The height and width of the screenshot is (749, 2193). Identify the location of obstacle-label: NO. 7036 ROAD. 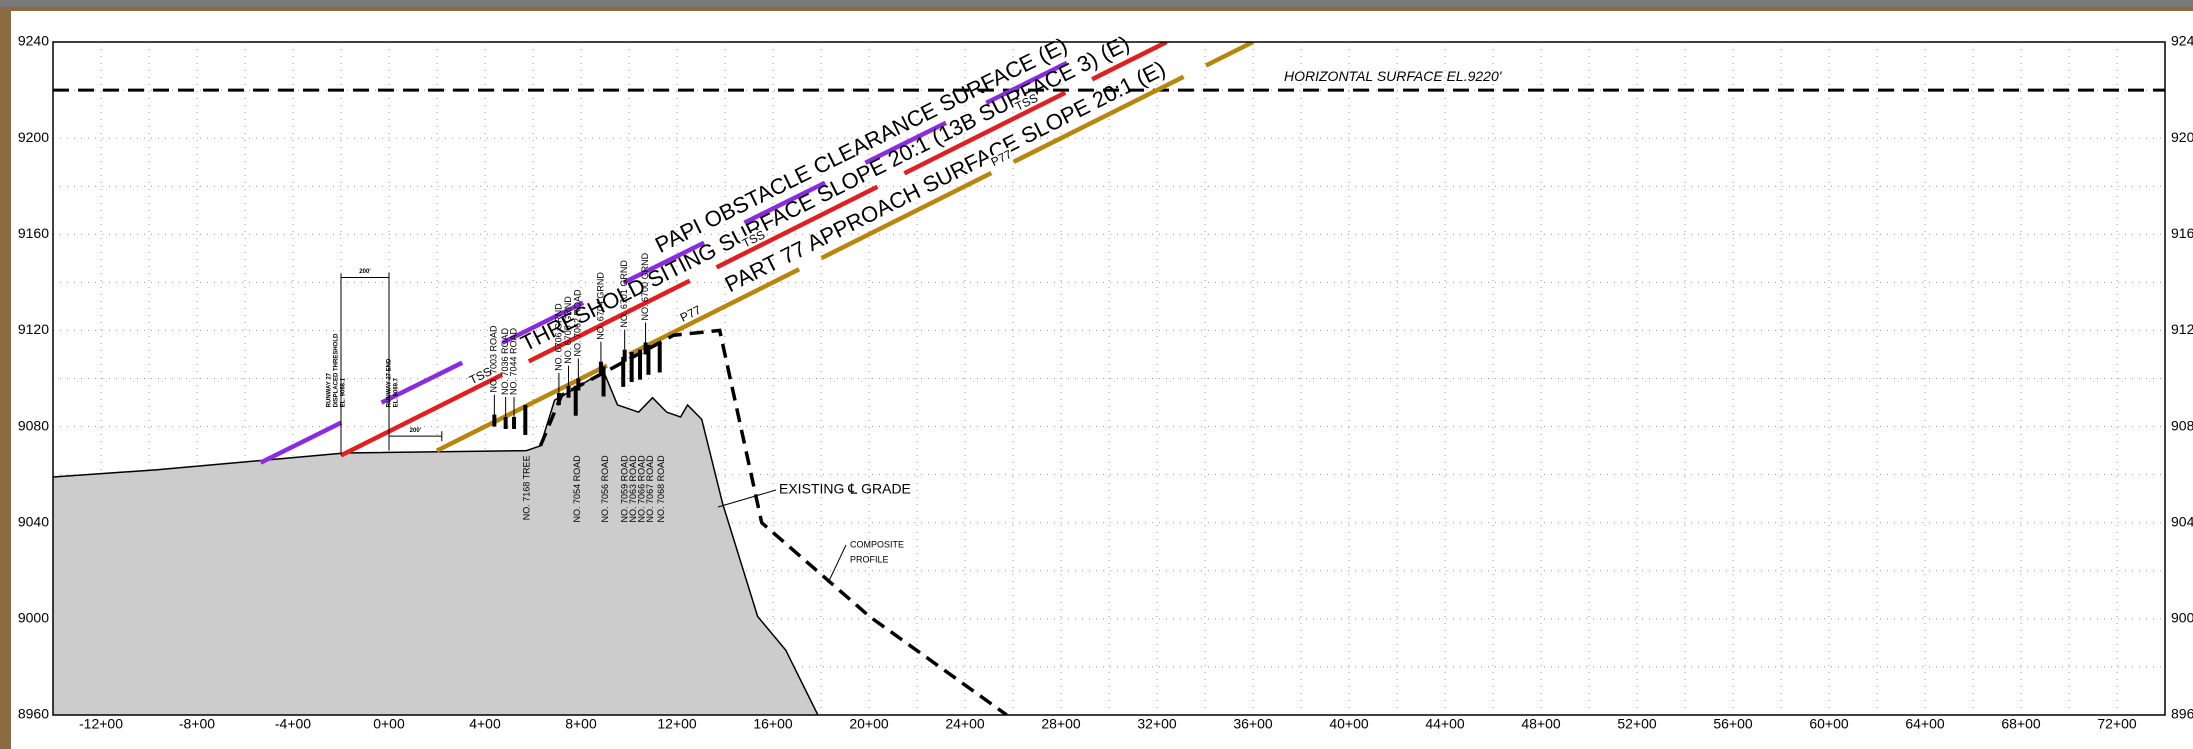
(505, 361).